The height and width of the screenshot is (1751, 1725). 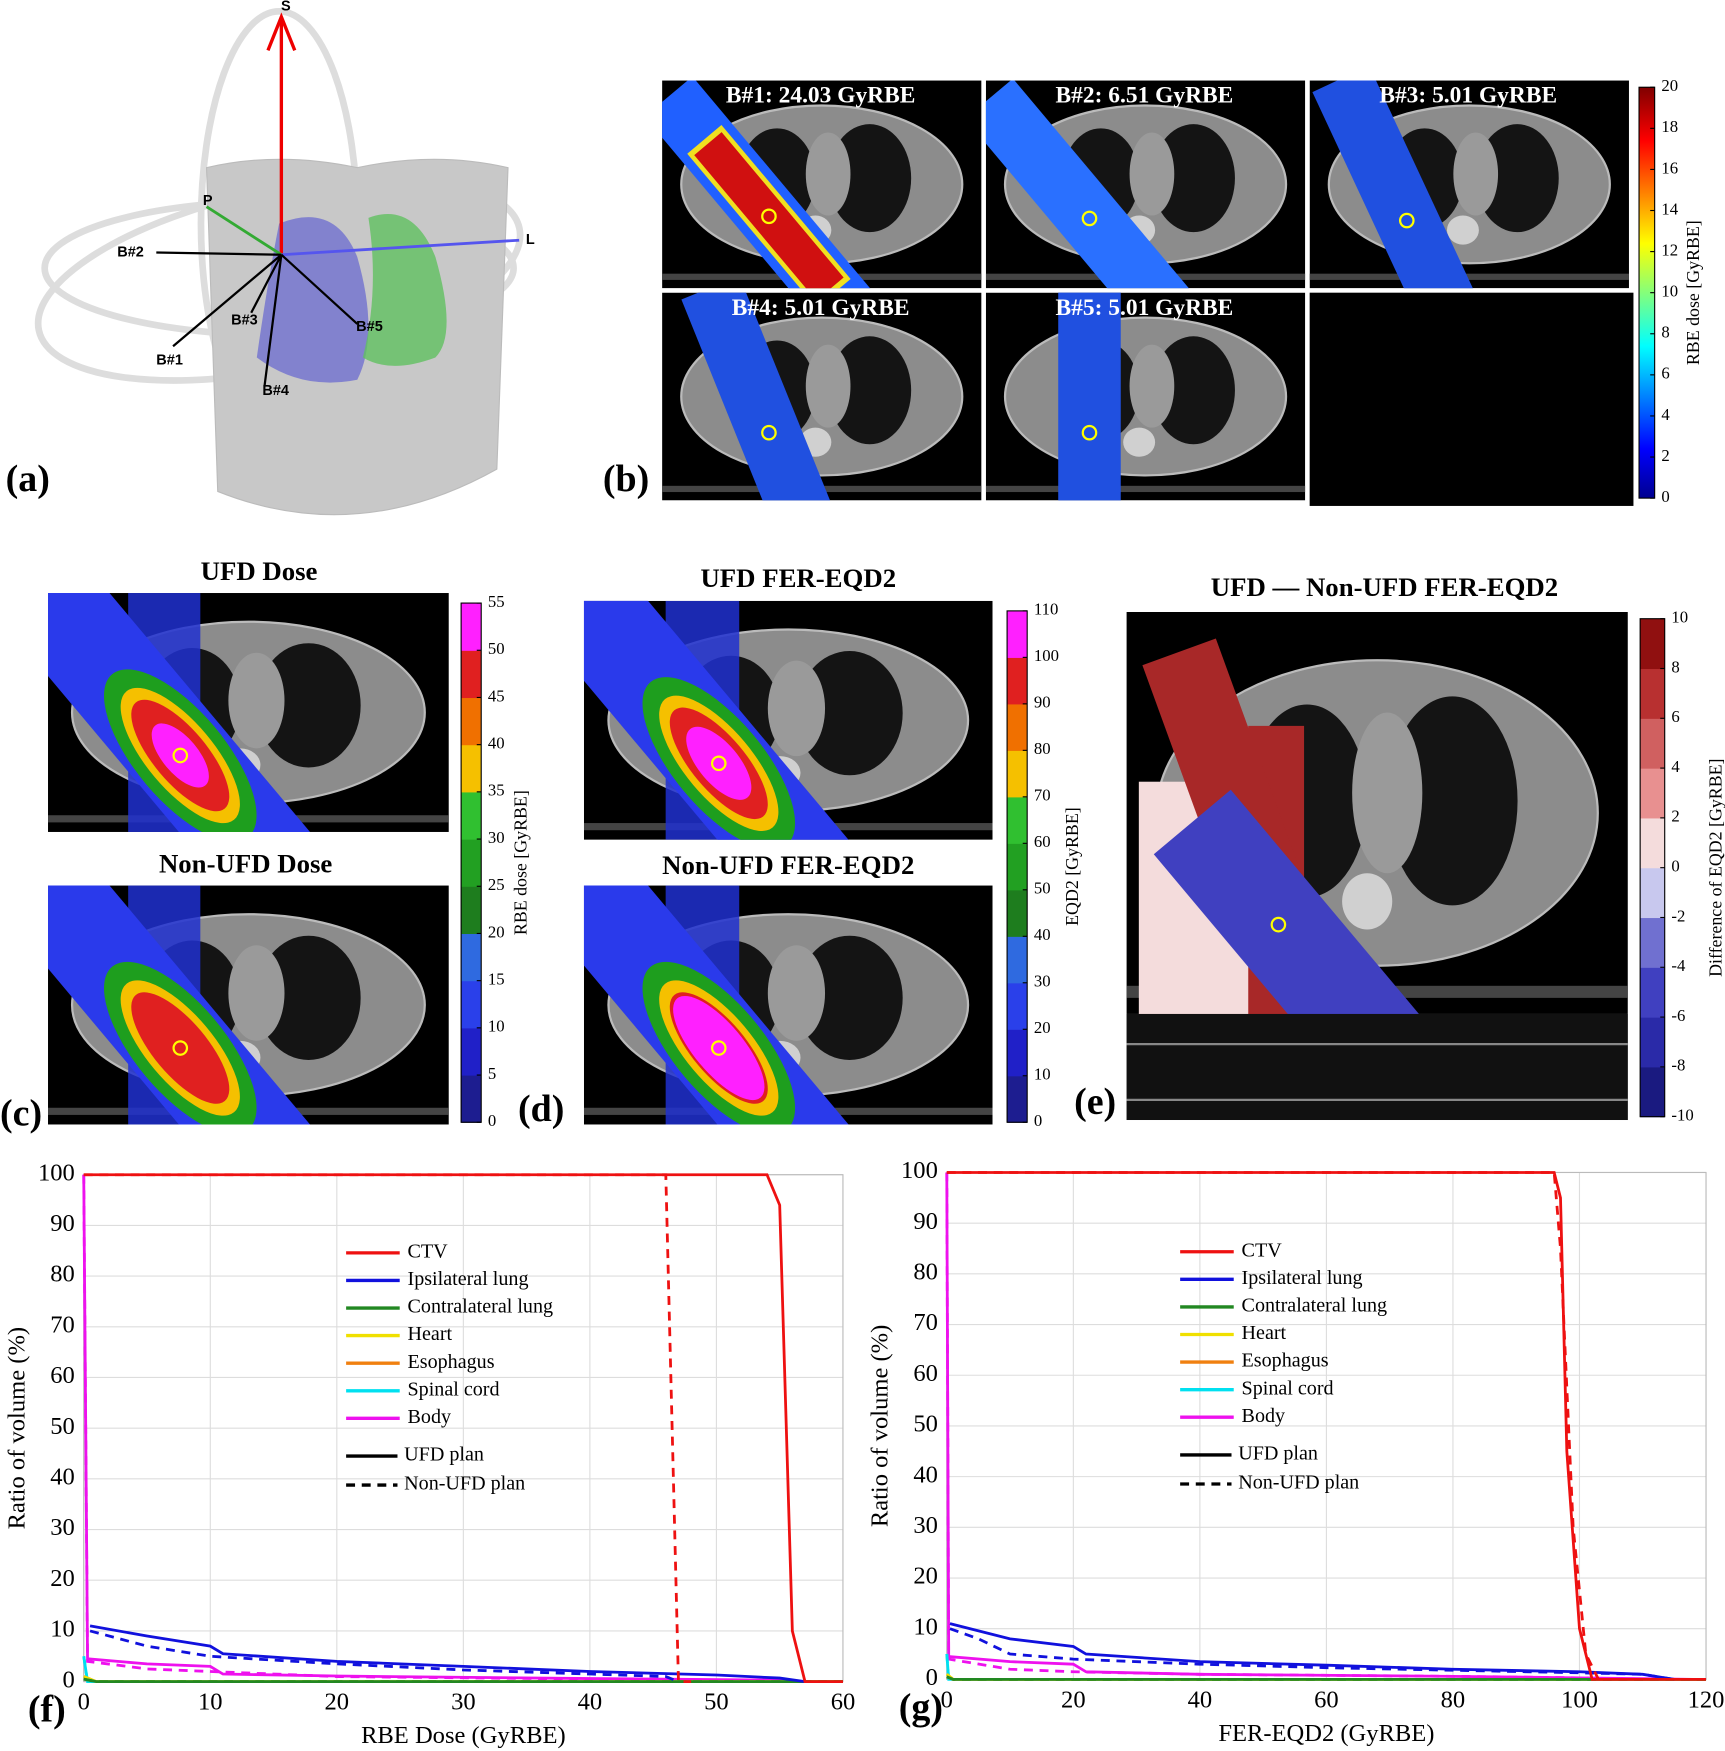 What do you see at coordinates (275, 391) in the screenshot?
I see `label: B#4` at bounding box center [275, 391].